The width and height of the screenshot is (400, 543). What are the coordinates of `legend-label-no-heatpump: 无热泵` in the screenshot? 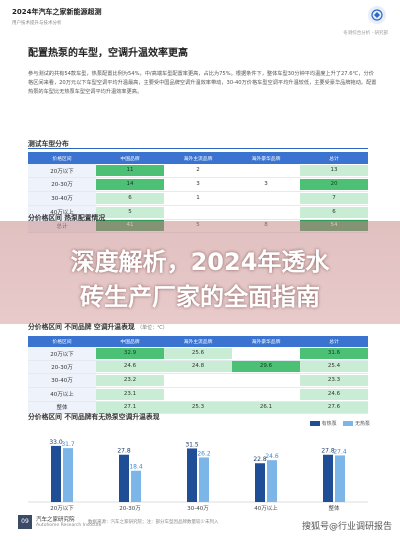 It's located at (362, 424).